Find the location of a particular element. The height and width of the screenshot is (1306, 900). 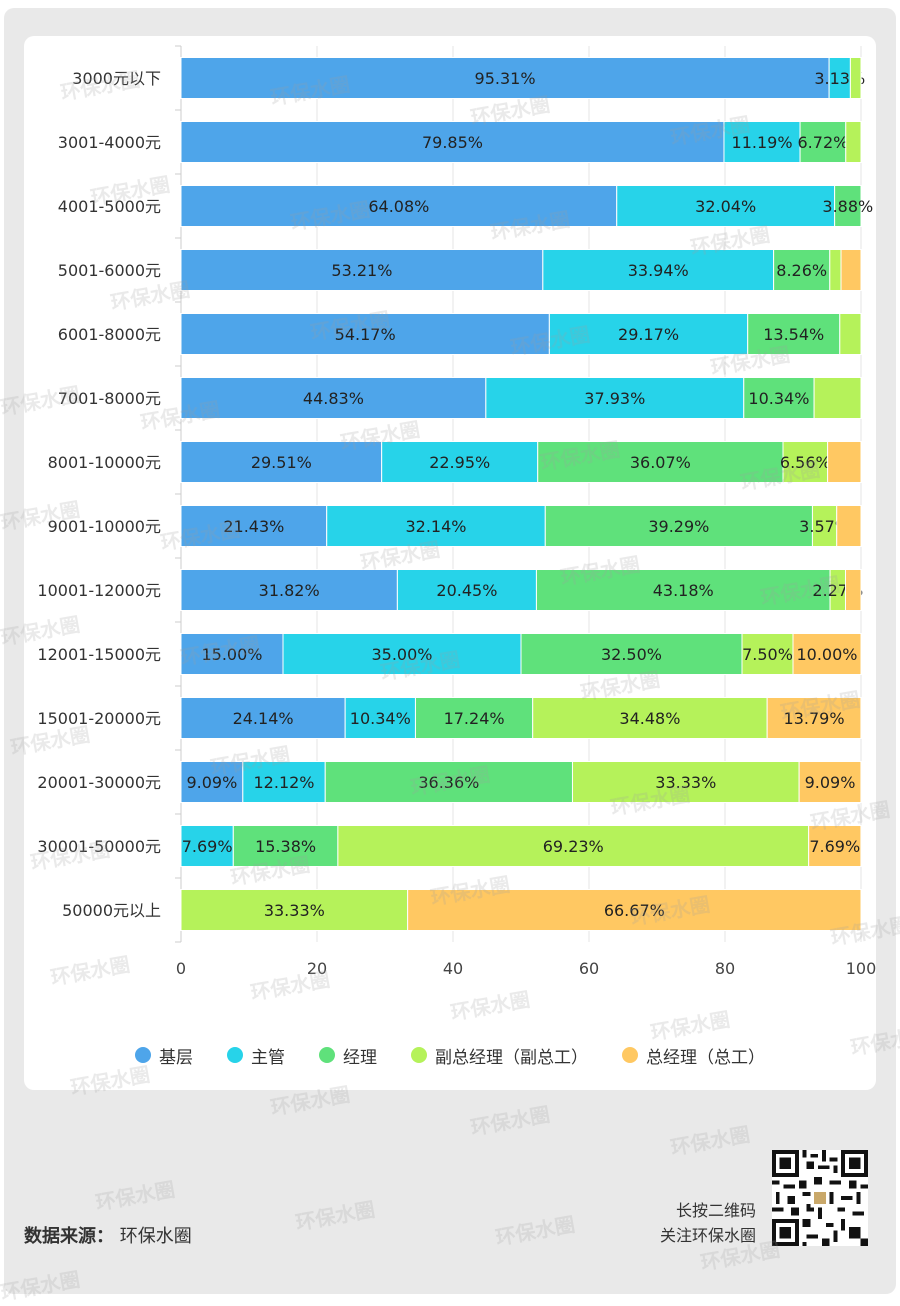

qr-caption-line1: 长按二维码 is located at coordinates (715, 1210).